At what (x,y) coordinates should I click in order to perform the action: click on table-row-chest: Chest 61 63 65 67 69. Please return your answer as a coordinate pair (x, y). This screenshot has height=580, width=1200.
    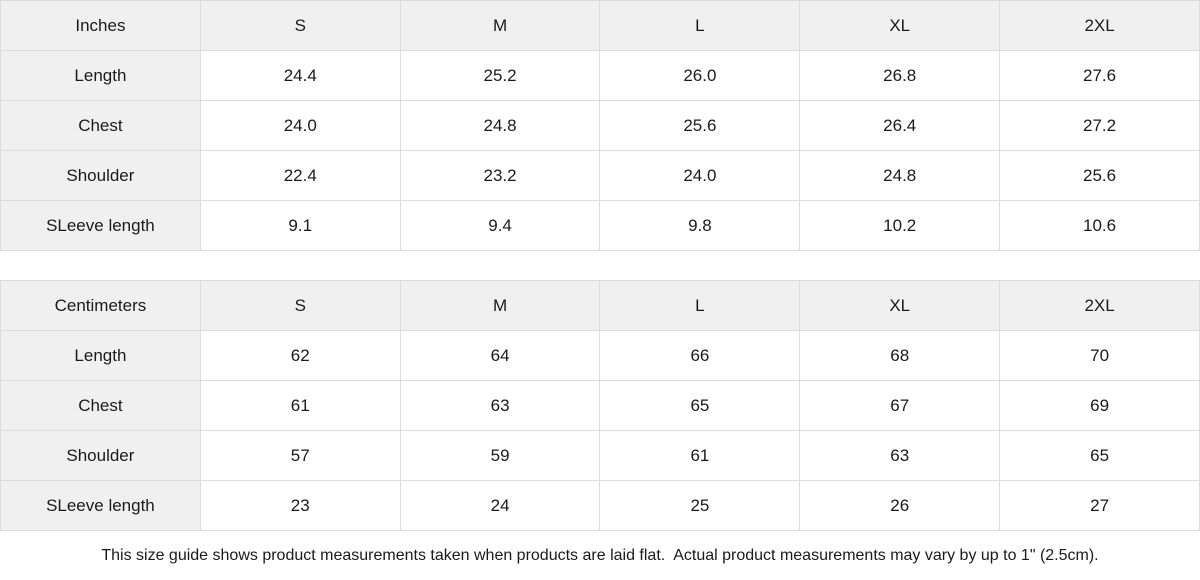
    Looking at the image, I should click on (600, 405).